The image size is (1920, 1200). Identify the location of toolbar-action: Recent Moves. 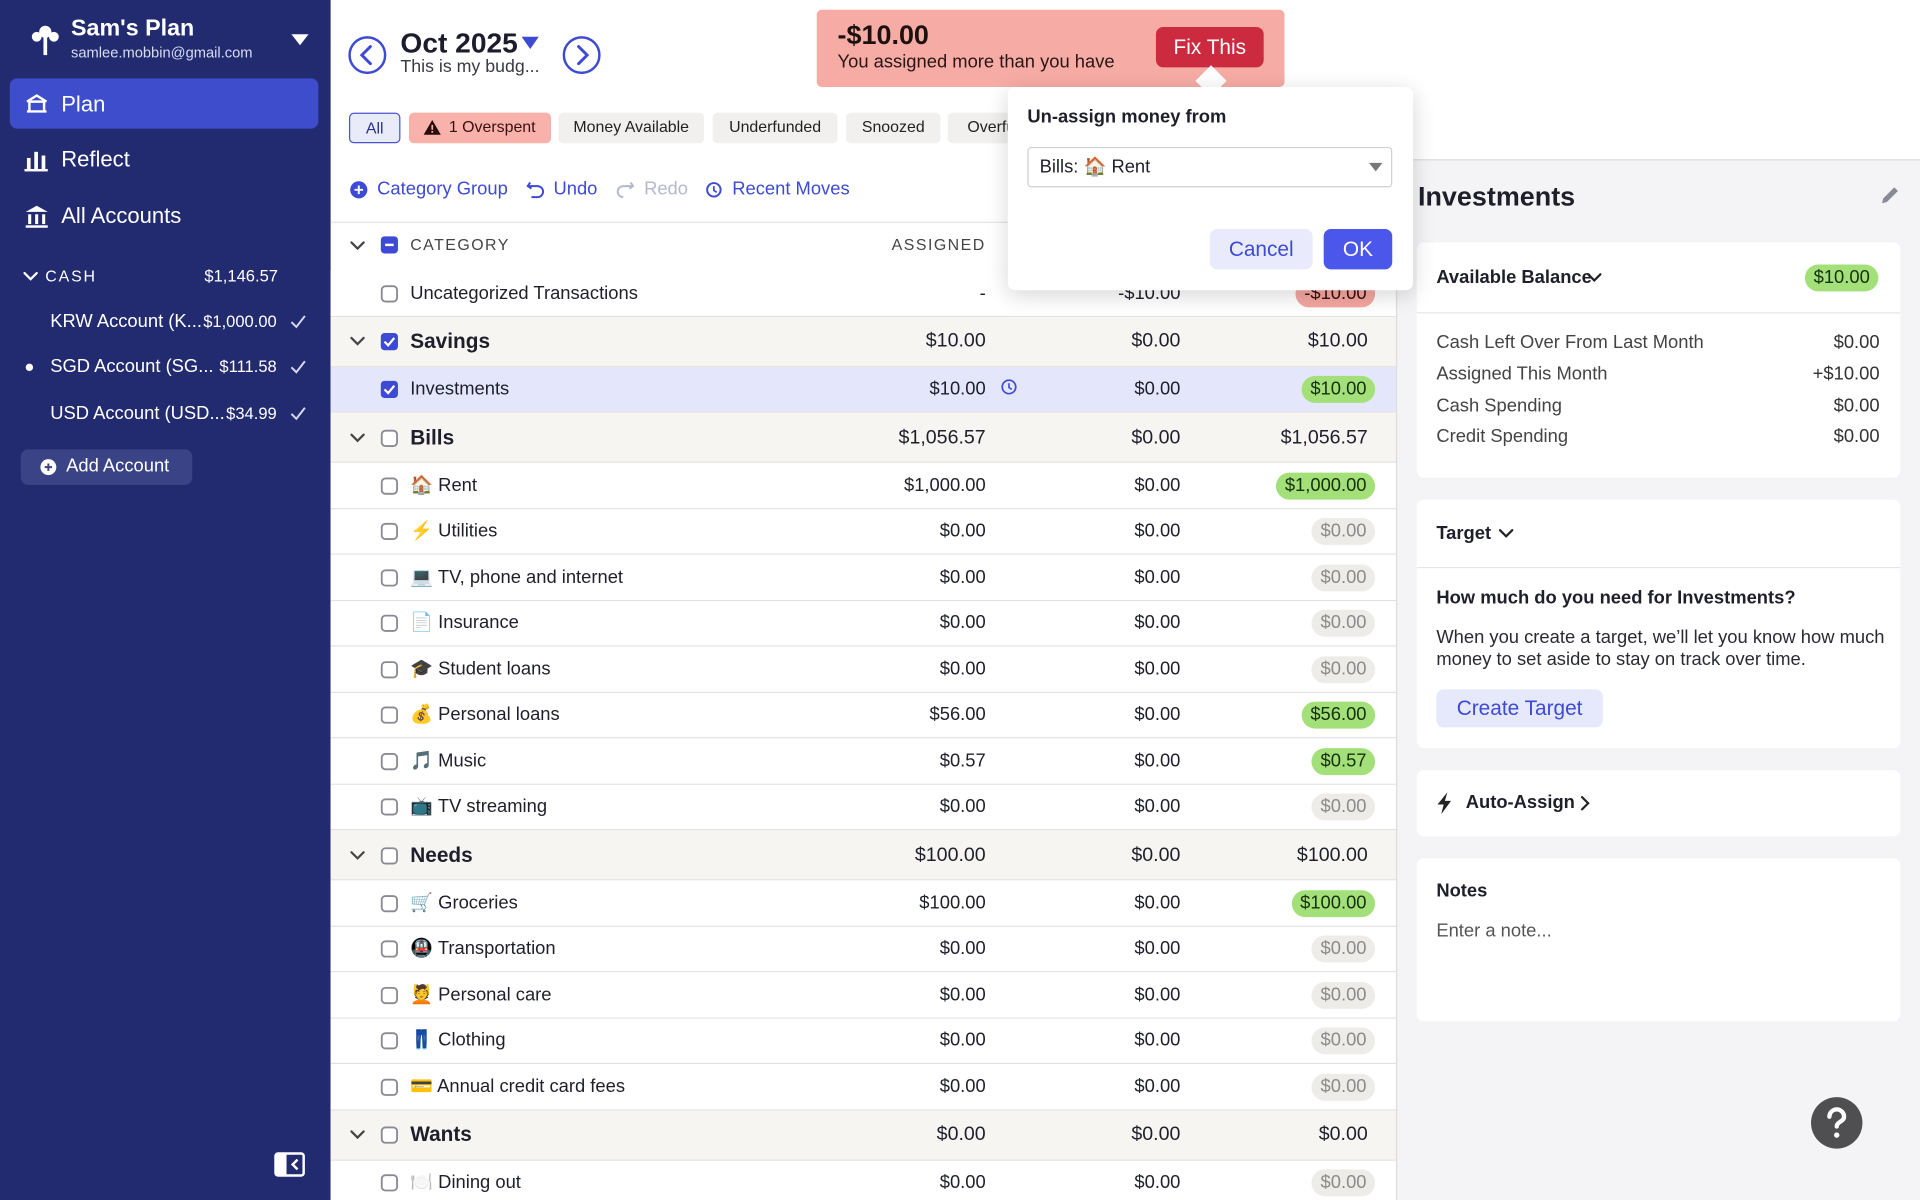
(791, 189).